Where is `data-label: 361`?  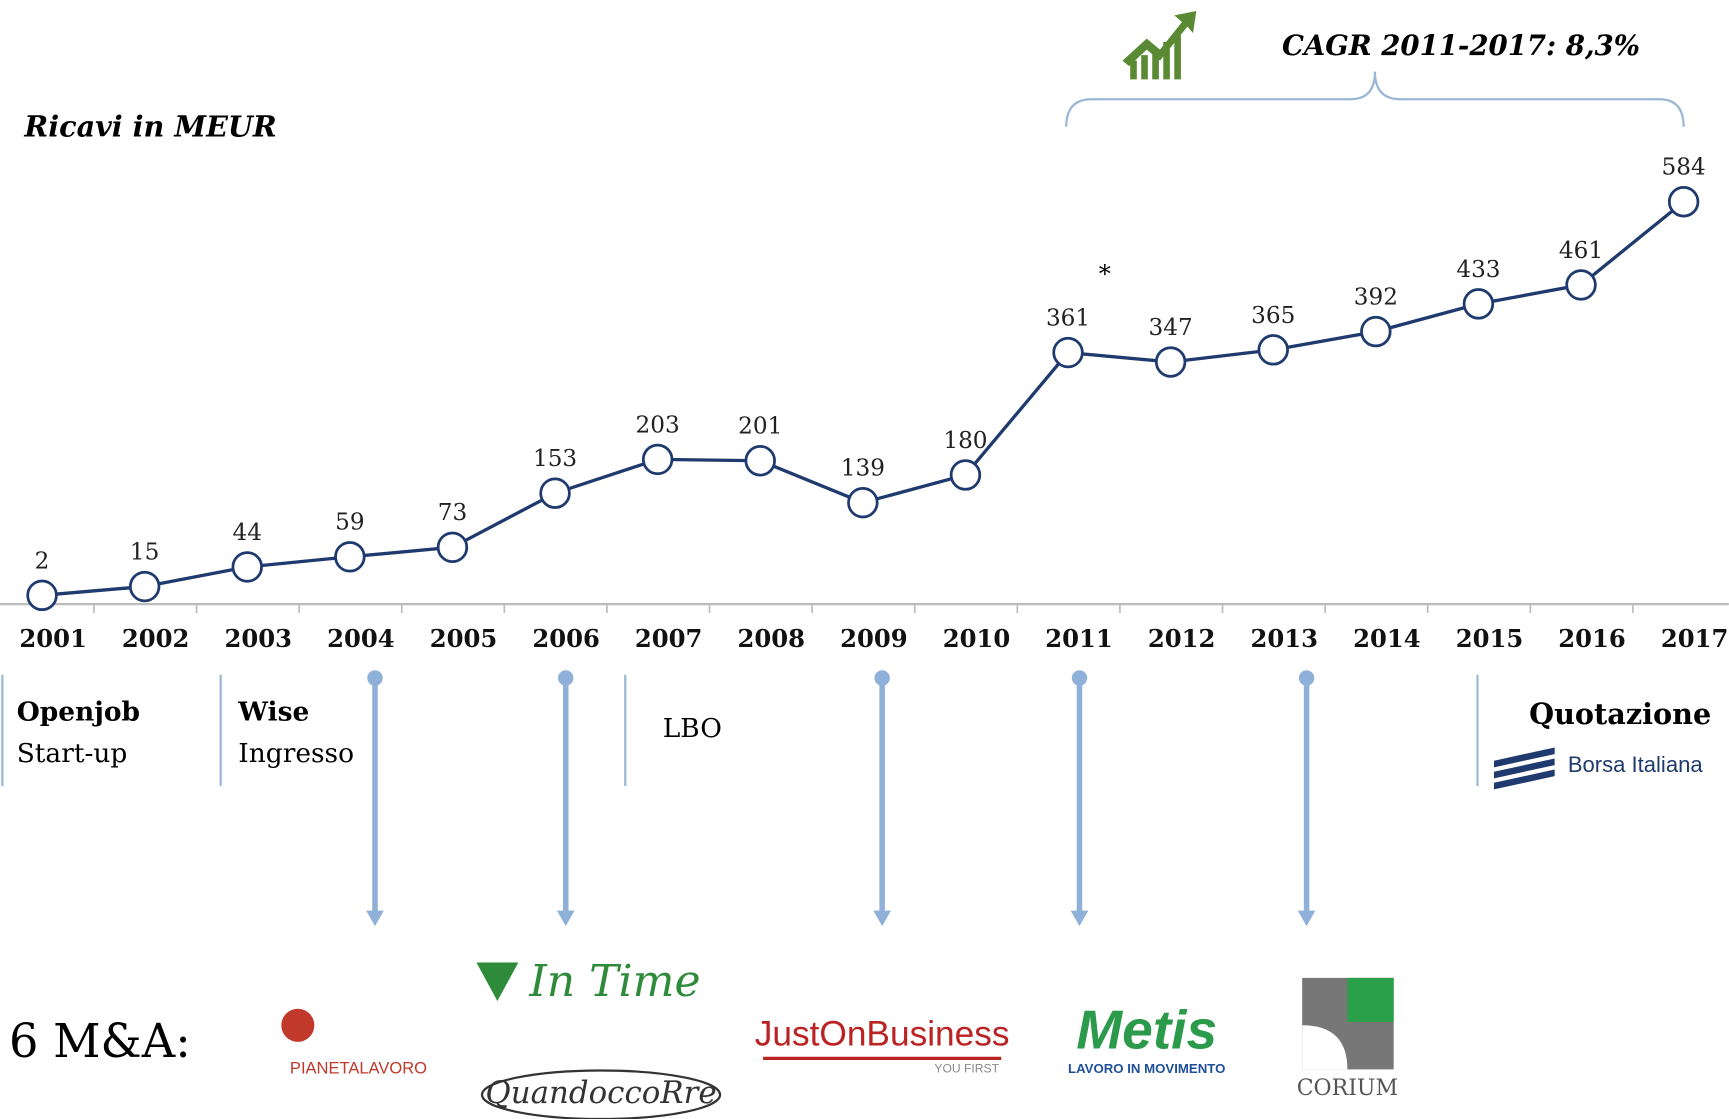 data-label: 361 is located at coordinates (1068, 318).